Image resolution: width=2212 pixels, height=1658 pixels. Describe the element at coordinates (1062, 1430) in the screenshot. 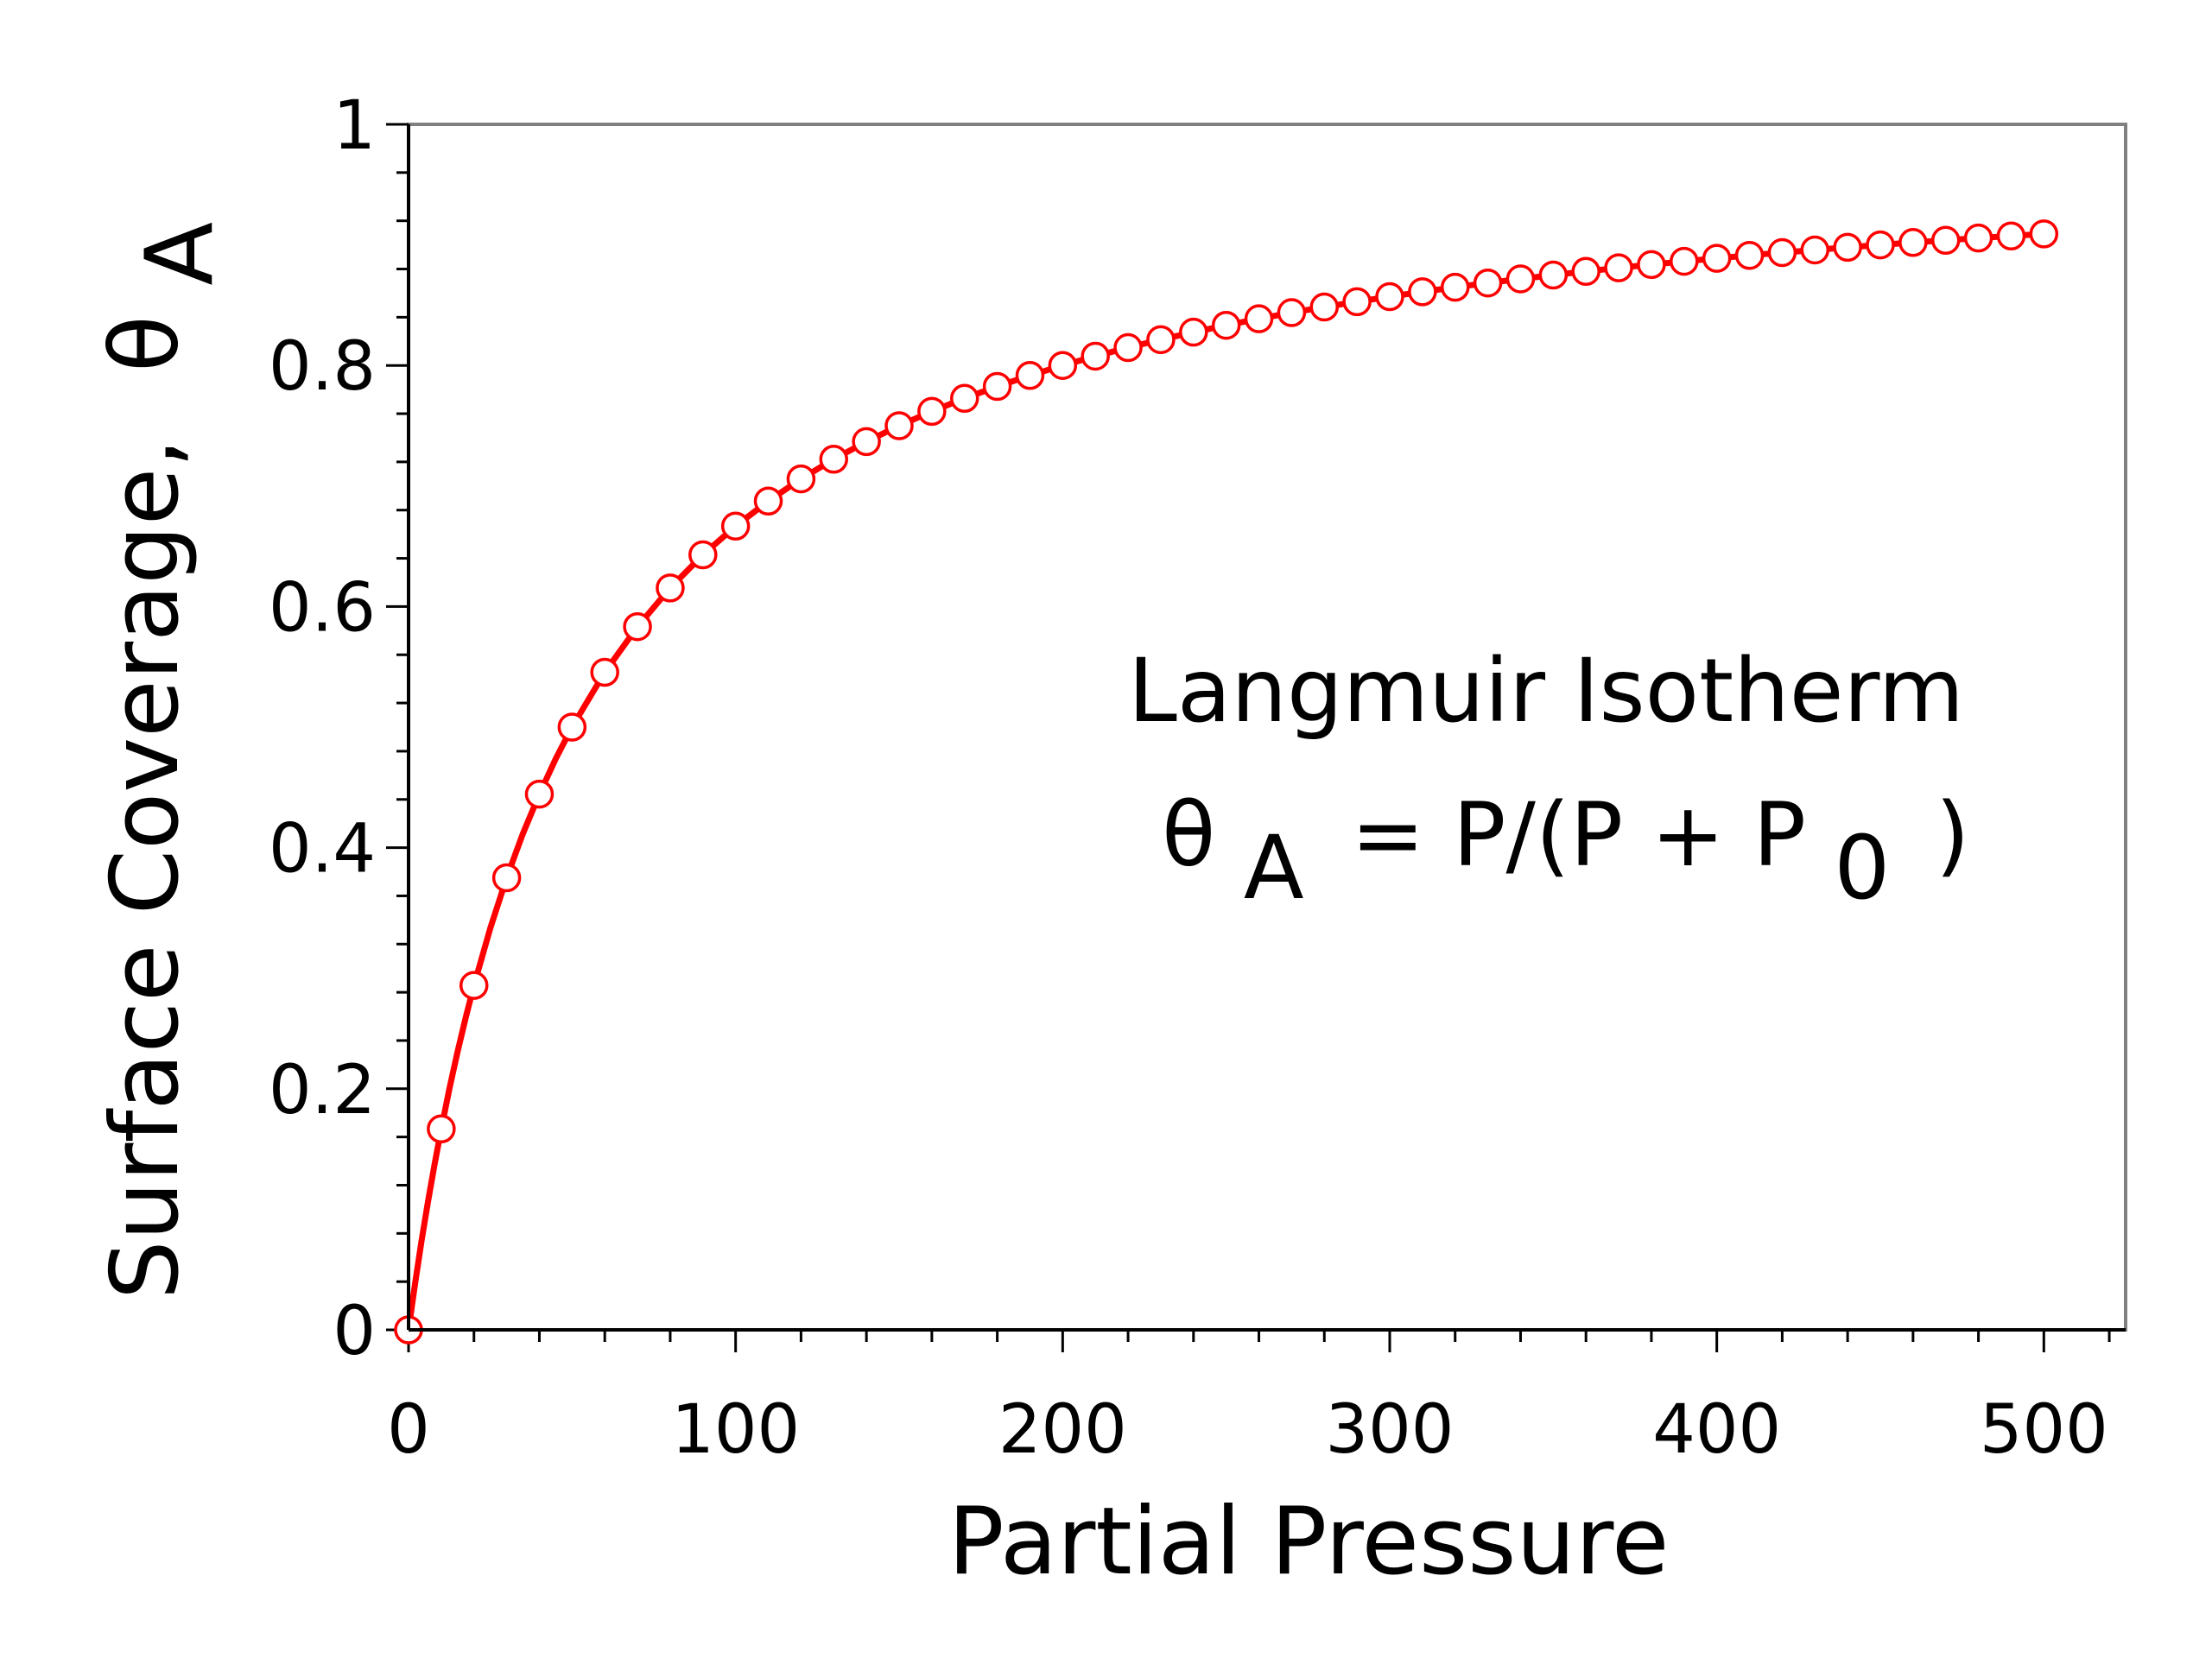

I see `x-tick-label: 200` at that location.